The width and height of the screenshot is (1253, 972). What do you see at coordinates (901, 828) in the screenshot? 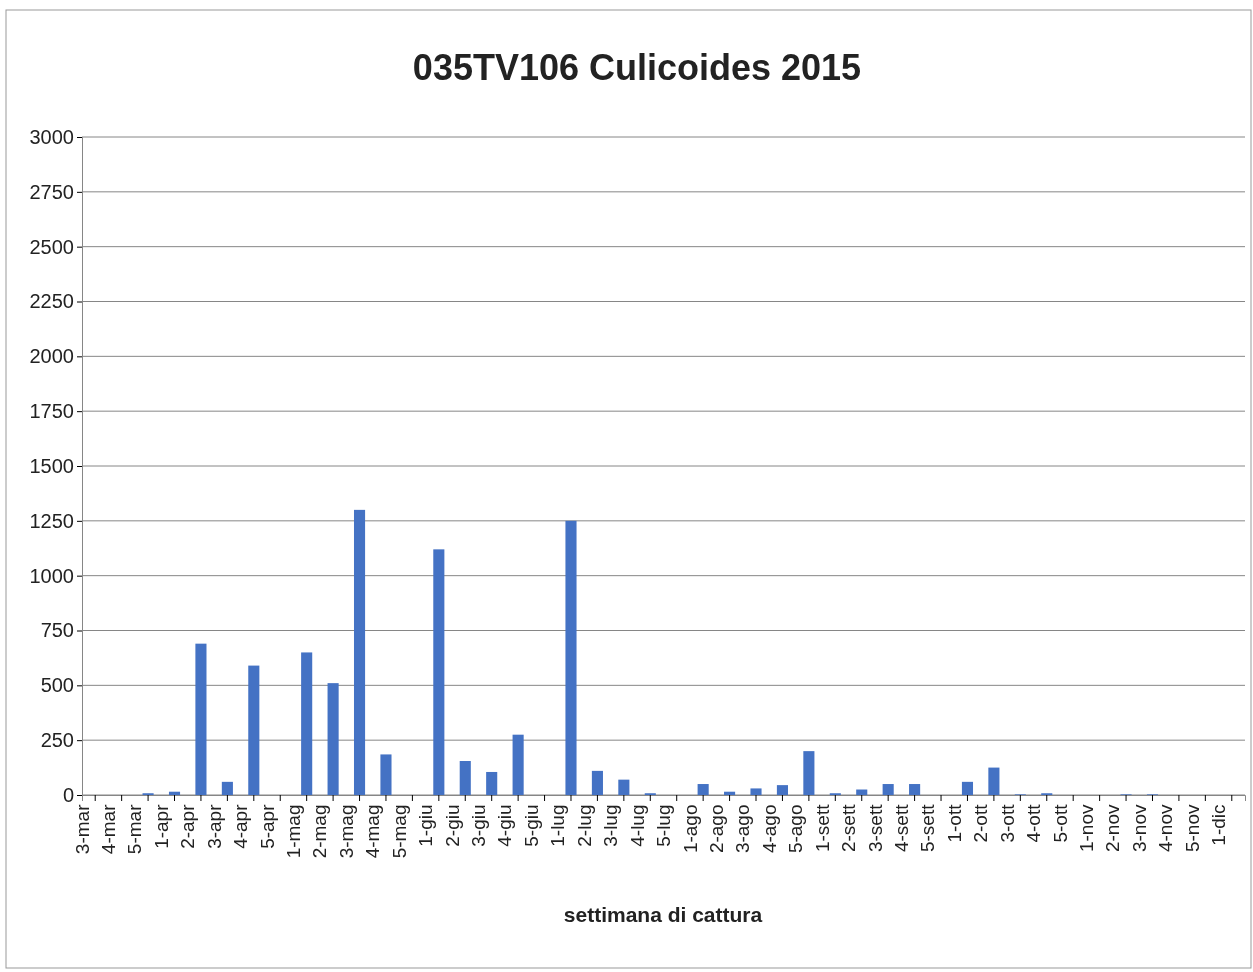
I see `x-tick-label: 4-sett` at bounding box center [901, 828].